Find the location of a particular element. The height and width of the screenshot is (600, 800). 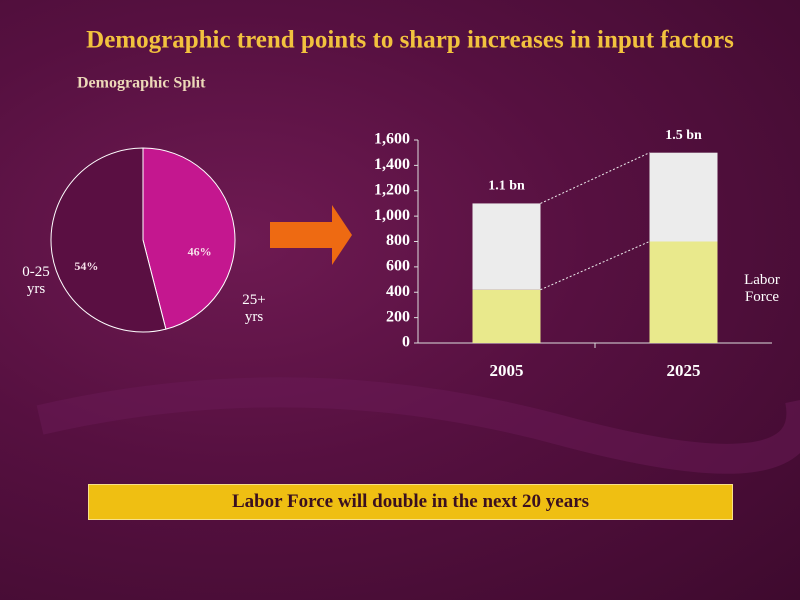

x-tick-label: 2005 is located at coordinates (507, 370).